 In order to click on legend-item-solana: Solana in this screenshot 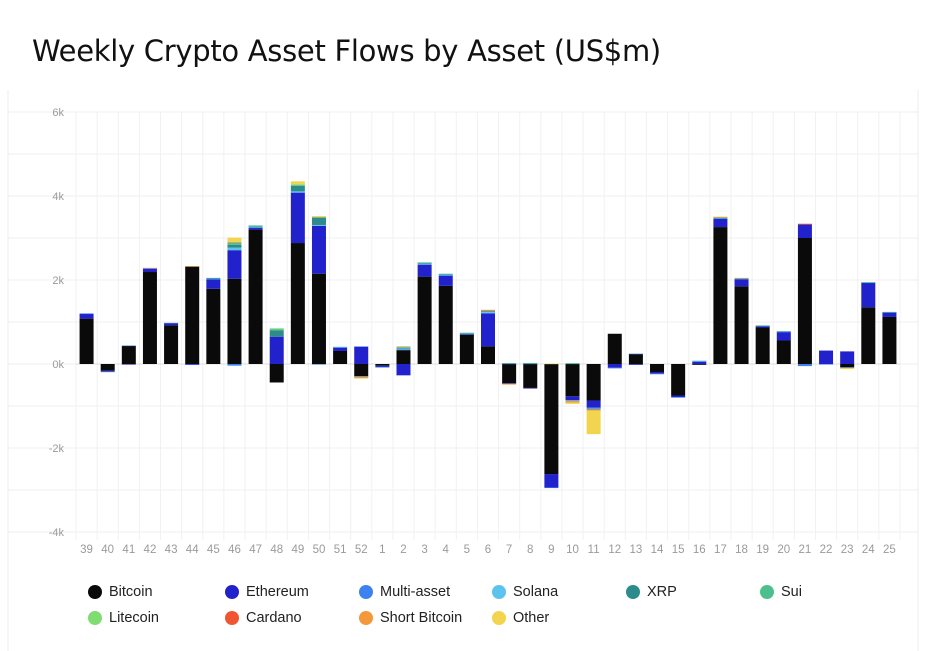, I will do `click(525, 592)`.